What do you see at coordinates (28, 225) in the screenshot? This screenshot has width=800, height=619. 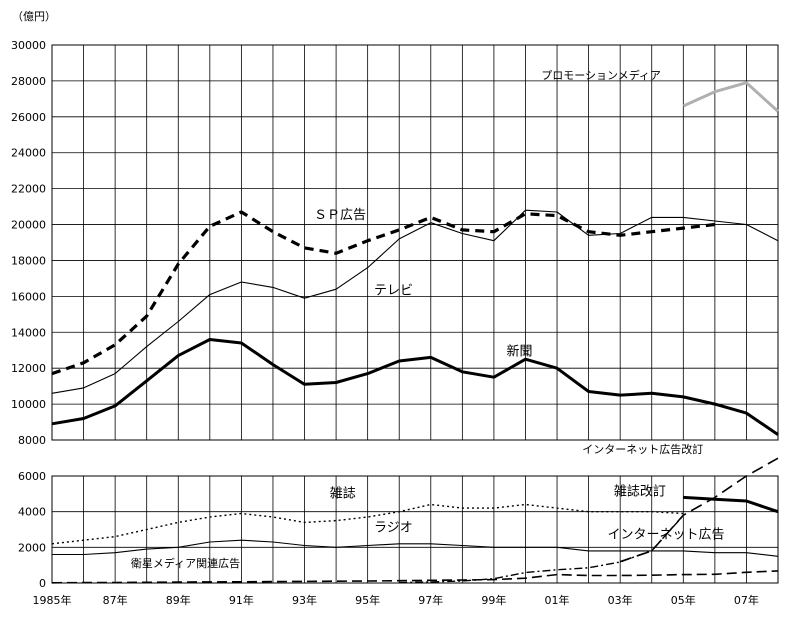 I see `y-tick-label: 20000` at bounding box center [28, 225].